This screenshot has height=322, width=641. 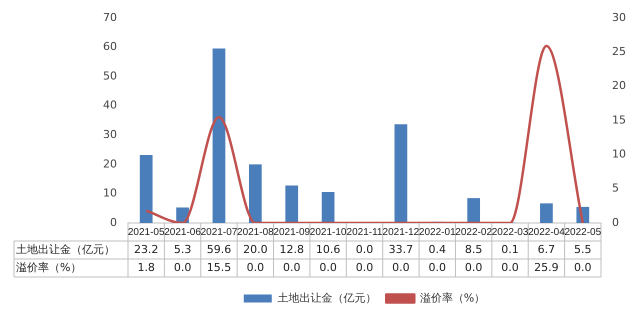 I want to click on data-label: 23.2, so click(x=146, y=249).